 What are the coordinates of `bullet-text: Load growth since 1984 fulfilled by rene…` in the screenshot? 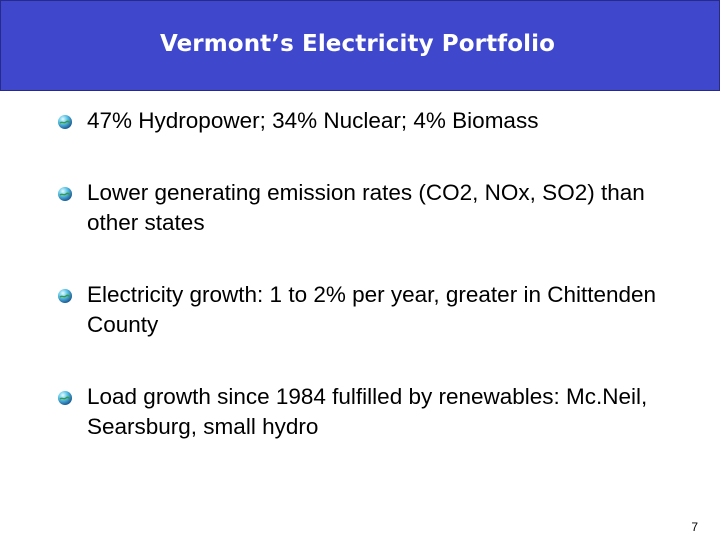 It's located at (367, 411).